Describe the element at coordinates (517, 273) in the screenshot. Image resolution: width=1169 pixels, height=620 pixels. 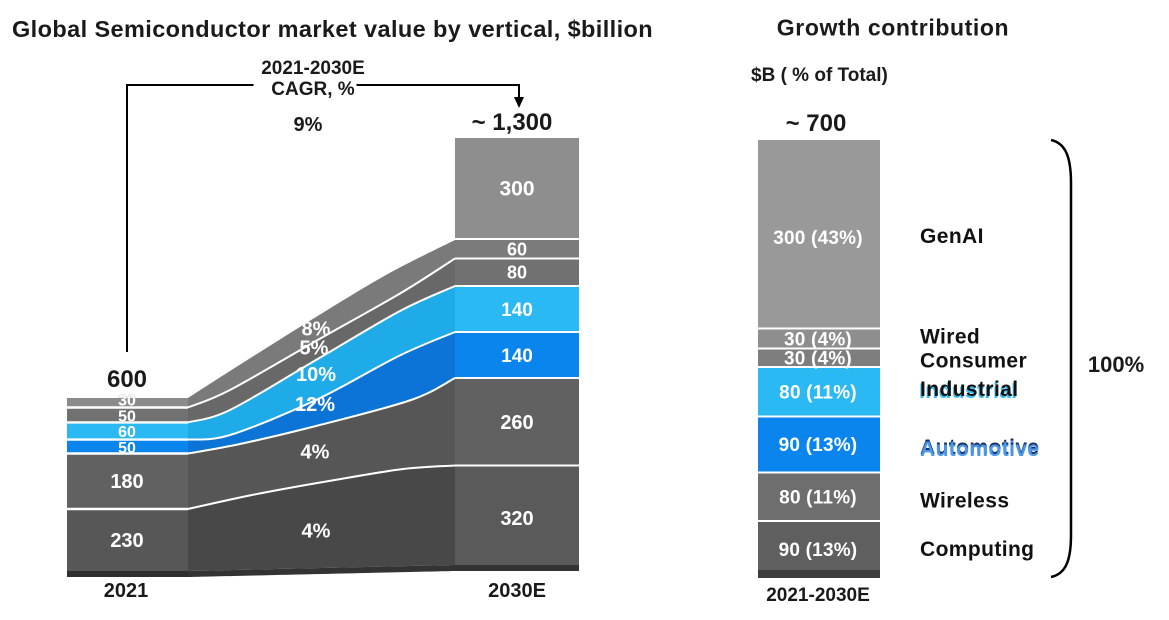
I see `svg-text: 80` at that location.